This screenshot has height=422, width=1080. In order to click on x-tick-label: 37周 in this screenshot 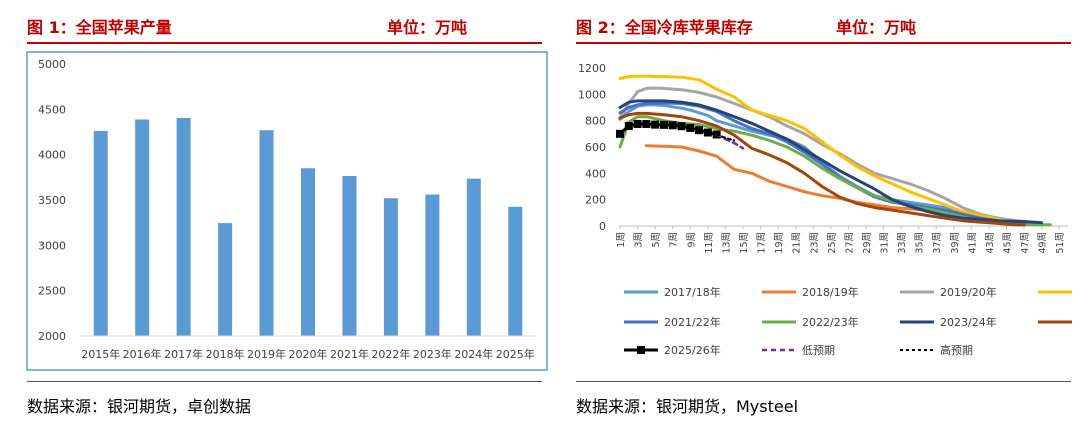, I will do `click(937, 243)`.